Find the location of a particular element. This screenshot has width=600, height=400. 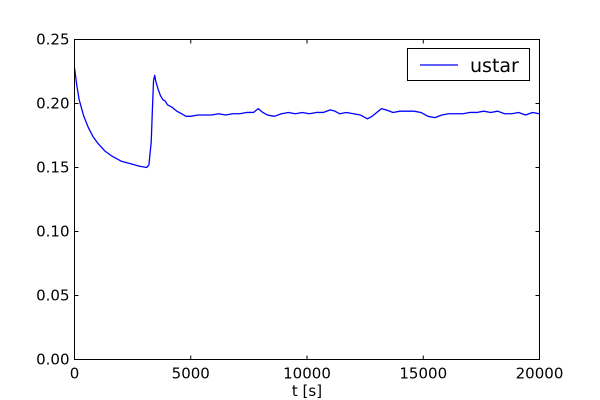

y-tick-label: 0.25 is located at coordinates (52, 40).